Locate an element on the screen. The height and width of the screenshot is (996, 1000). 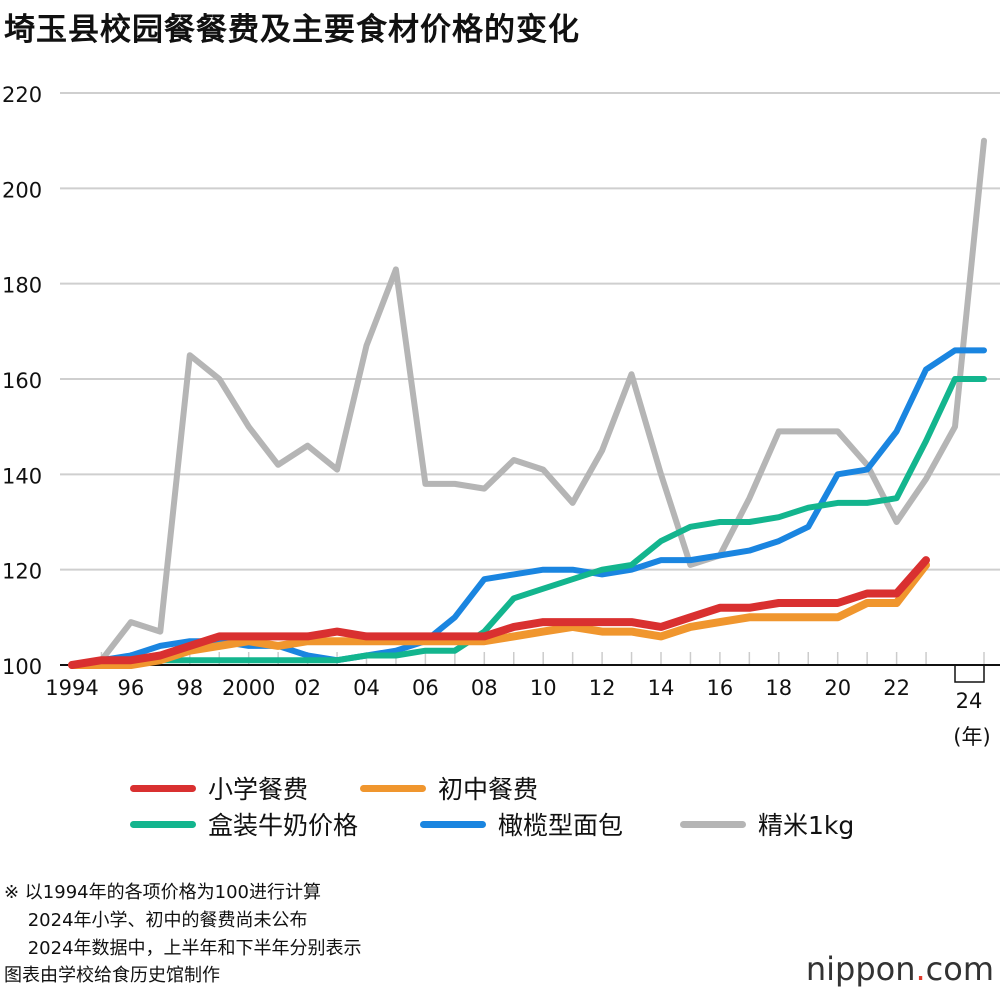
y-tick-label: 180 is located at coordinates (22, 286).